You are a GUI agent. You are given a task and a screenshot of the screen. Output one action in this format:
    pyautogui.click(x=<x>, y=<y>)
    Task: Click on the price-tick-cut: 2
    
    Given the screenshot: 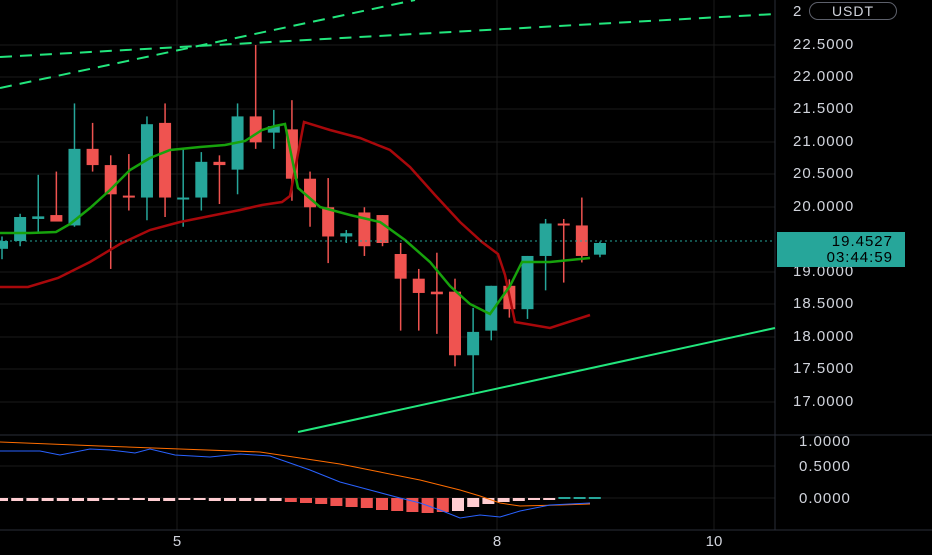 What is the action you would take?
    pyautogui.click(x=797, y=11)
    